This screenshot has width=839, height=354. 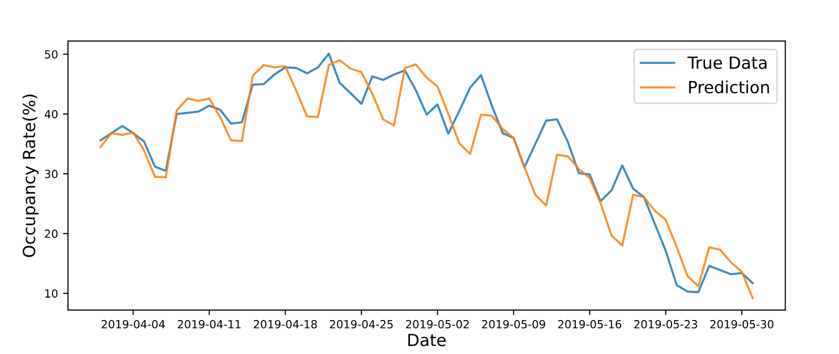 I want to click on x-tick-label: 2019-05-09, so click(x=514, y=324).